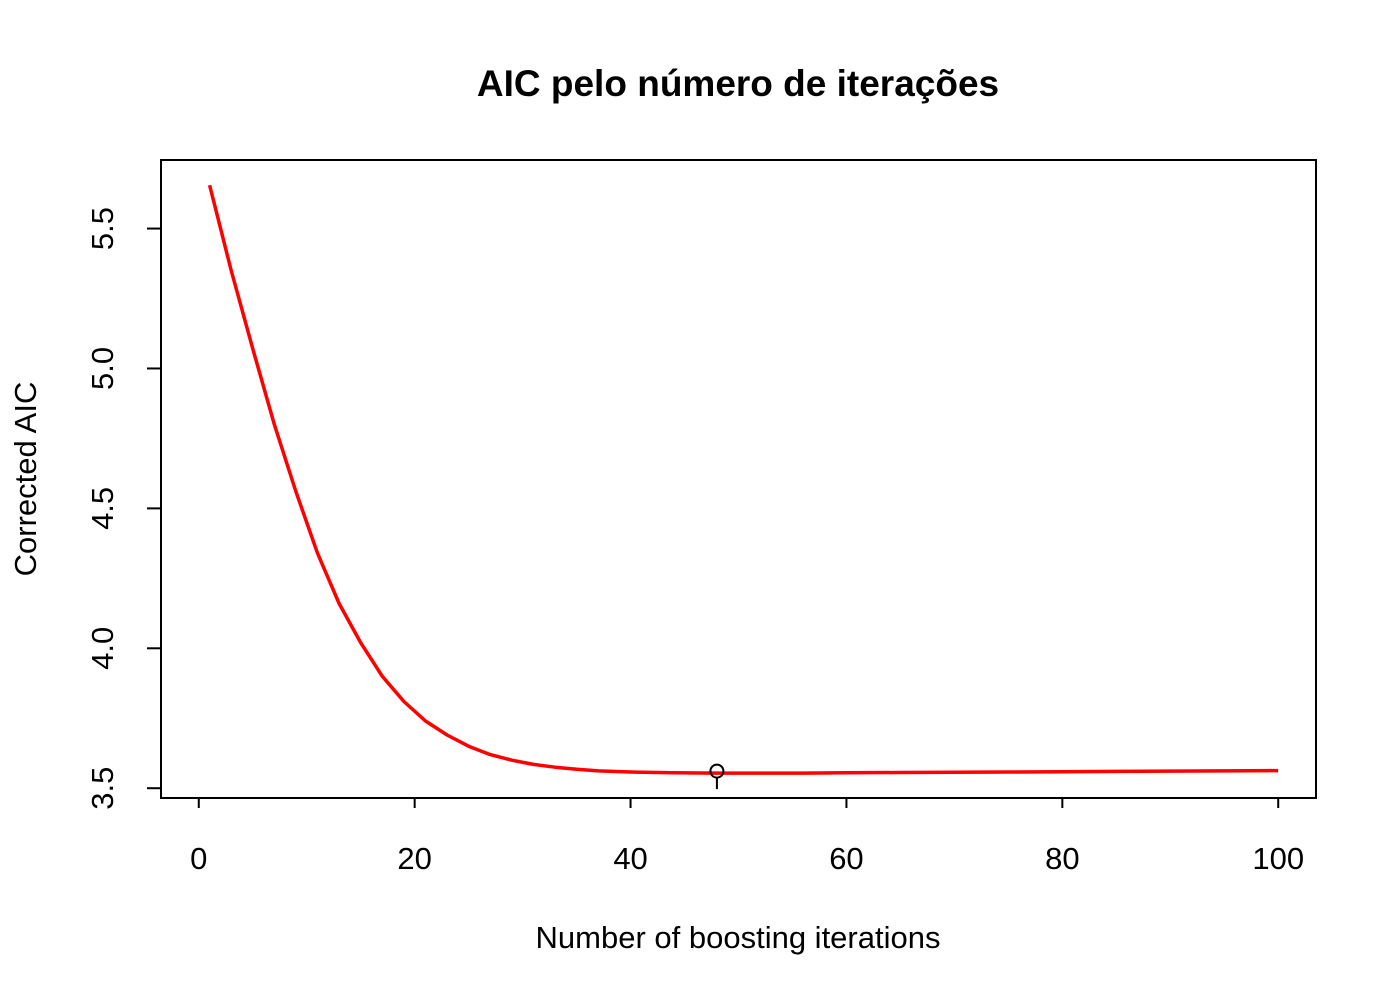  I want to click on x-tick-label: 0, so click(198, 858).